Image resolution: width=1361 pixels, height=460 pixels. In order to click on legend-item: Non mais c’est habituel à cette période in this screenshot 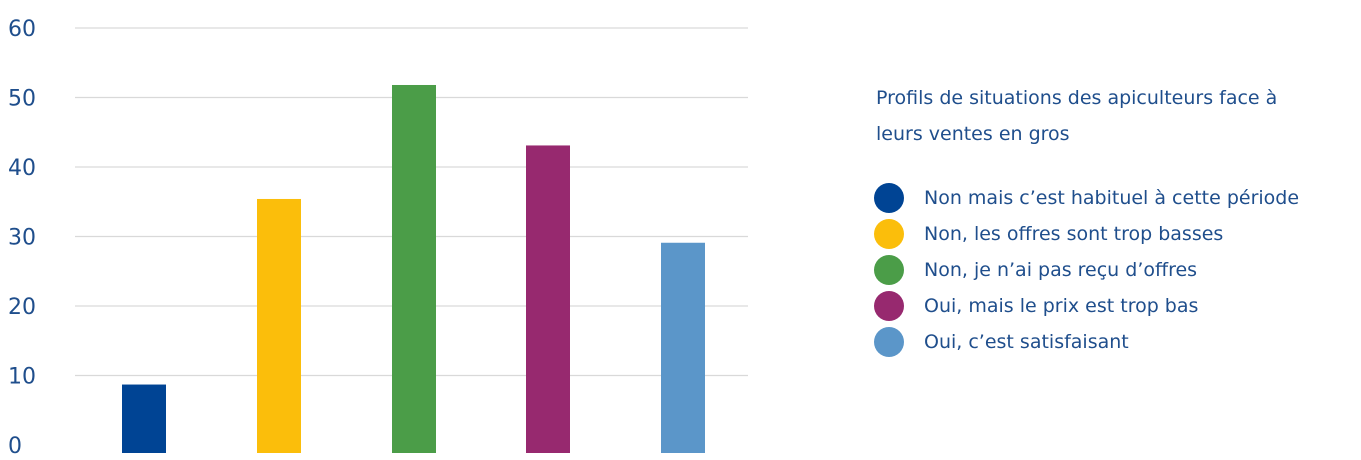, I will do `click(1095, 198)`.